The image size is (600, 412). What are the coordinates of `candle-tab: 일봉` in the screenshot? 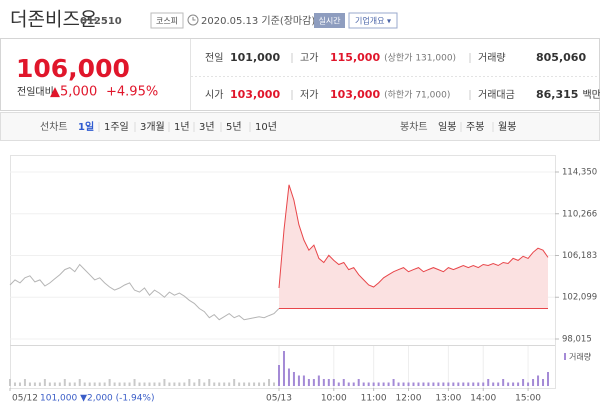 It's located at (447, 127).